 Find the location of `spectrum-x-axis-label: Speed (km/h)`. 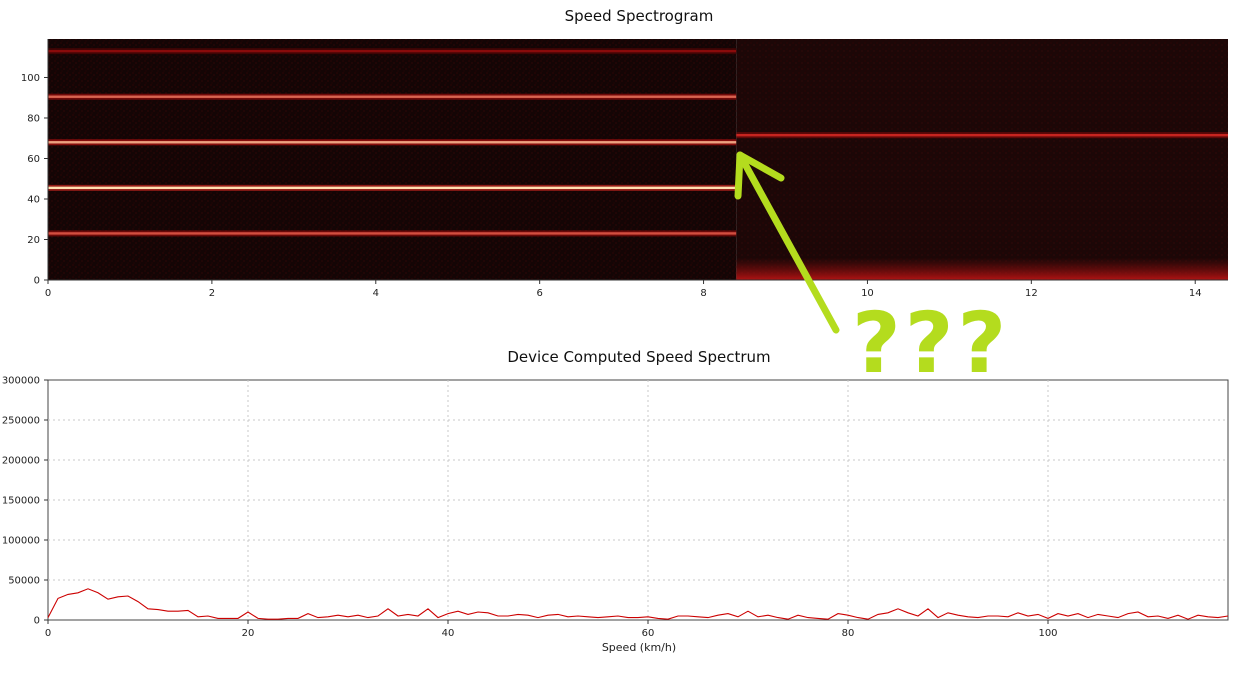

spectrum-x-axis-label: Speed (km/h) is located at coordinates (639, 647).